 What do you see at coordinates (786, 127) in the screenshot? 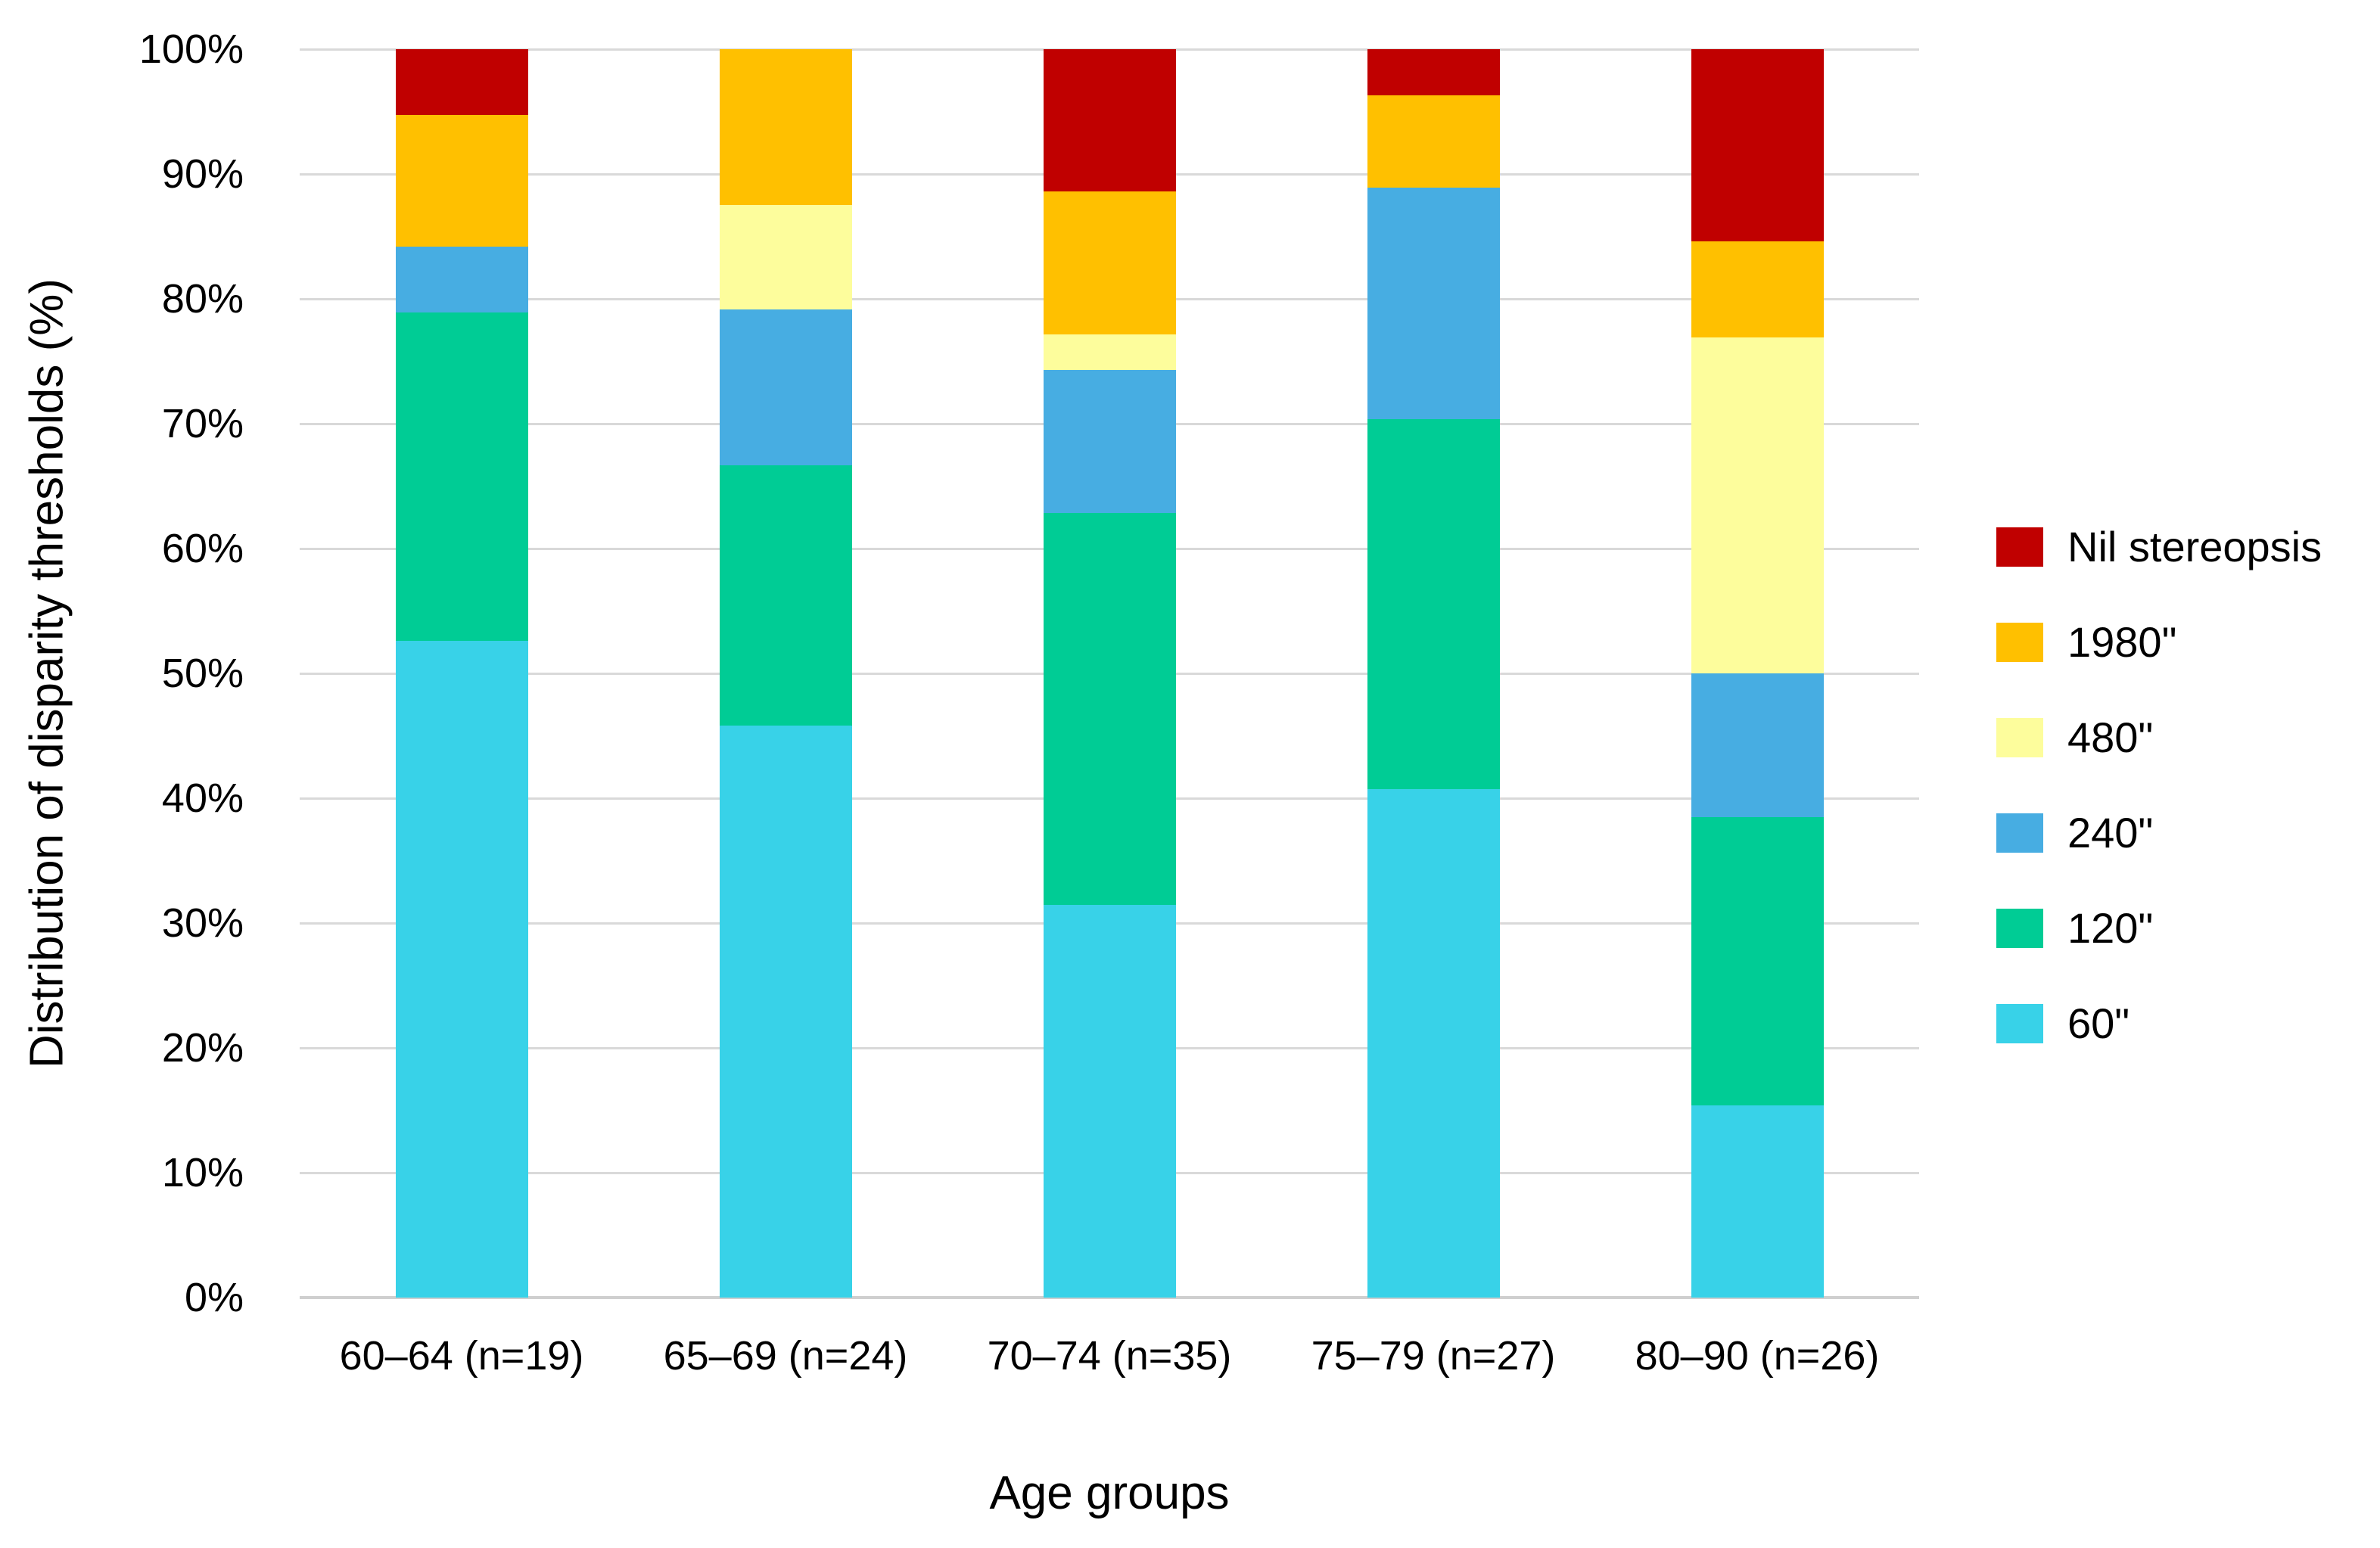
I see `segment-1980"-65–69 (n=24)` at bounding box center [786, 127].